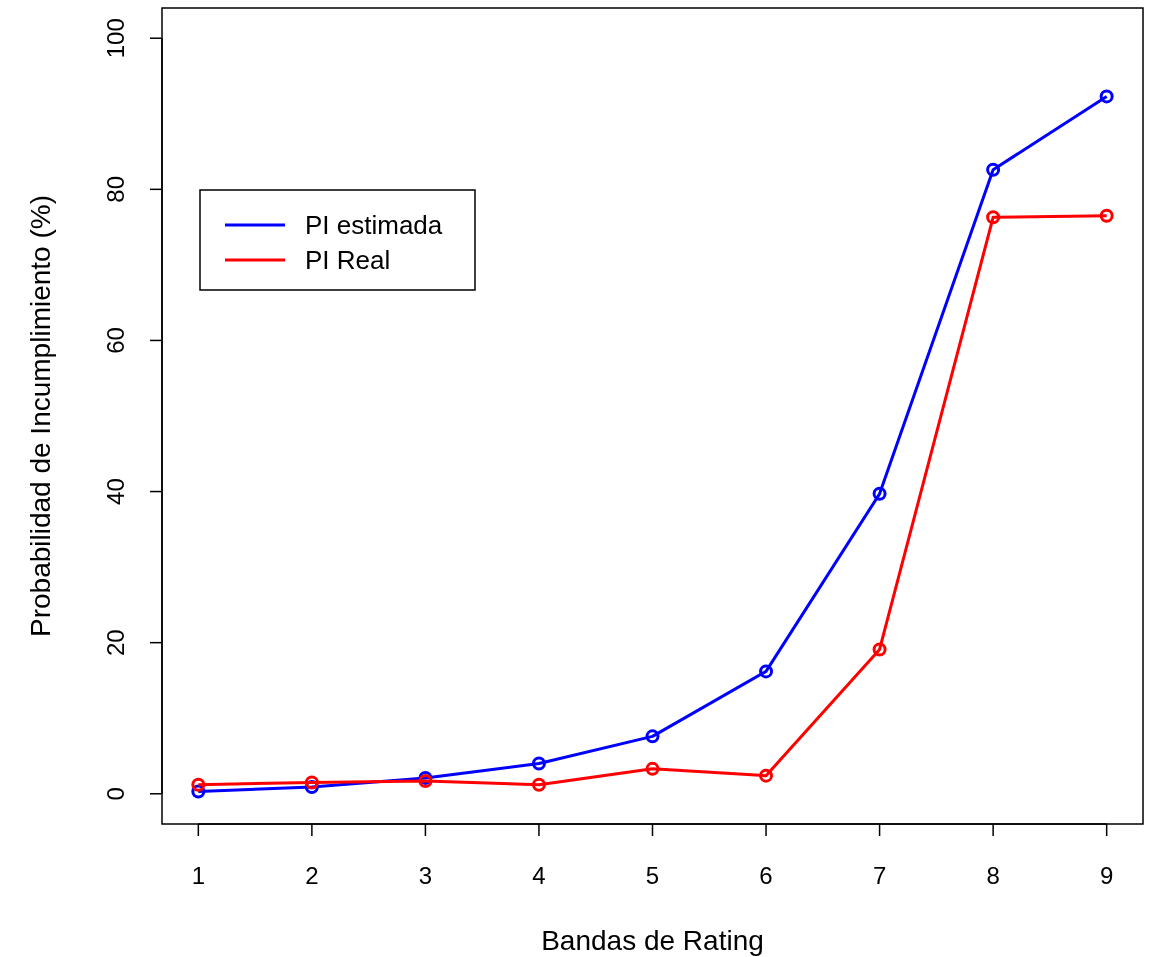  Describe the element at coordinates (766, 875) in the screenshot. I see `x-tick-label: 6` at that location.